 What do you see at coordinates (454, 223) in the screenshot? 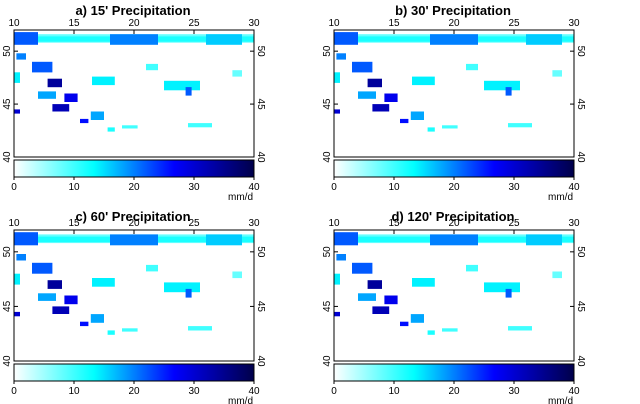
I see `x-tick-label: 20` at bounding box center [454, 223].